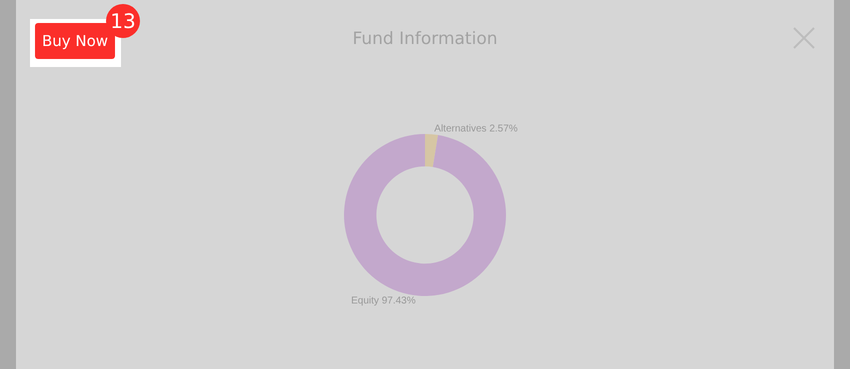 Image resolution: width=850 pixels, height=369 pixels. What do you see at coordinates (476, 128) in the screenshot?
I see `slice-label: Alternatives 2.57%` at bounding box center [476, 128].